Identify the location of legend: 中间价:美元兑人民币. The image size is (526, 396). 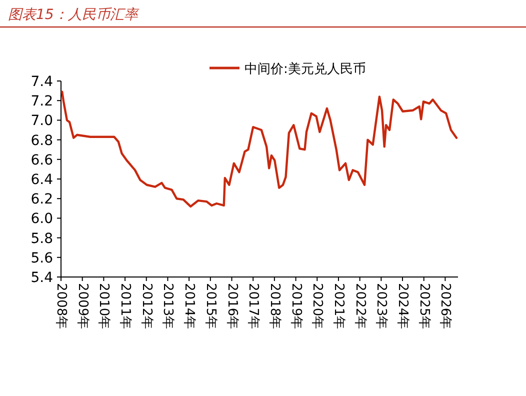
(288, 69).